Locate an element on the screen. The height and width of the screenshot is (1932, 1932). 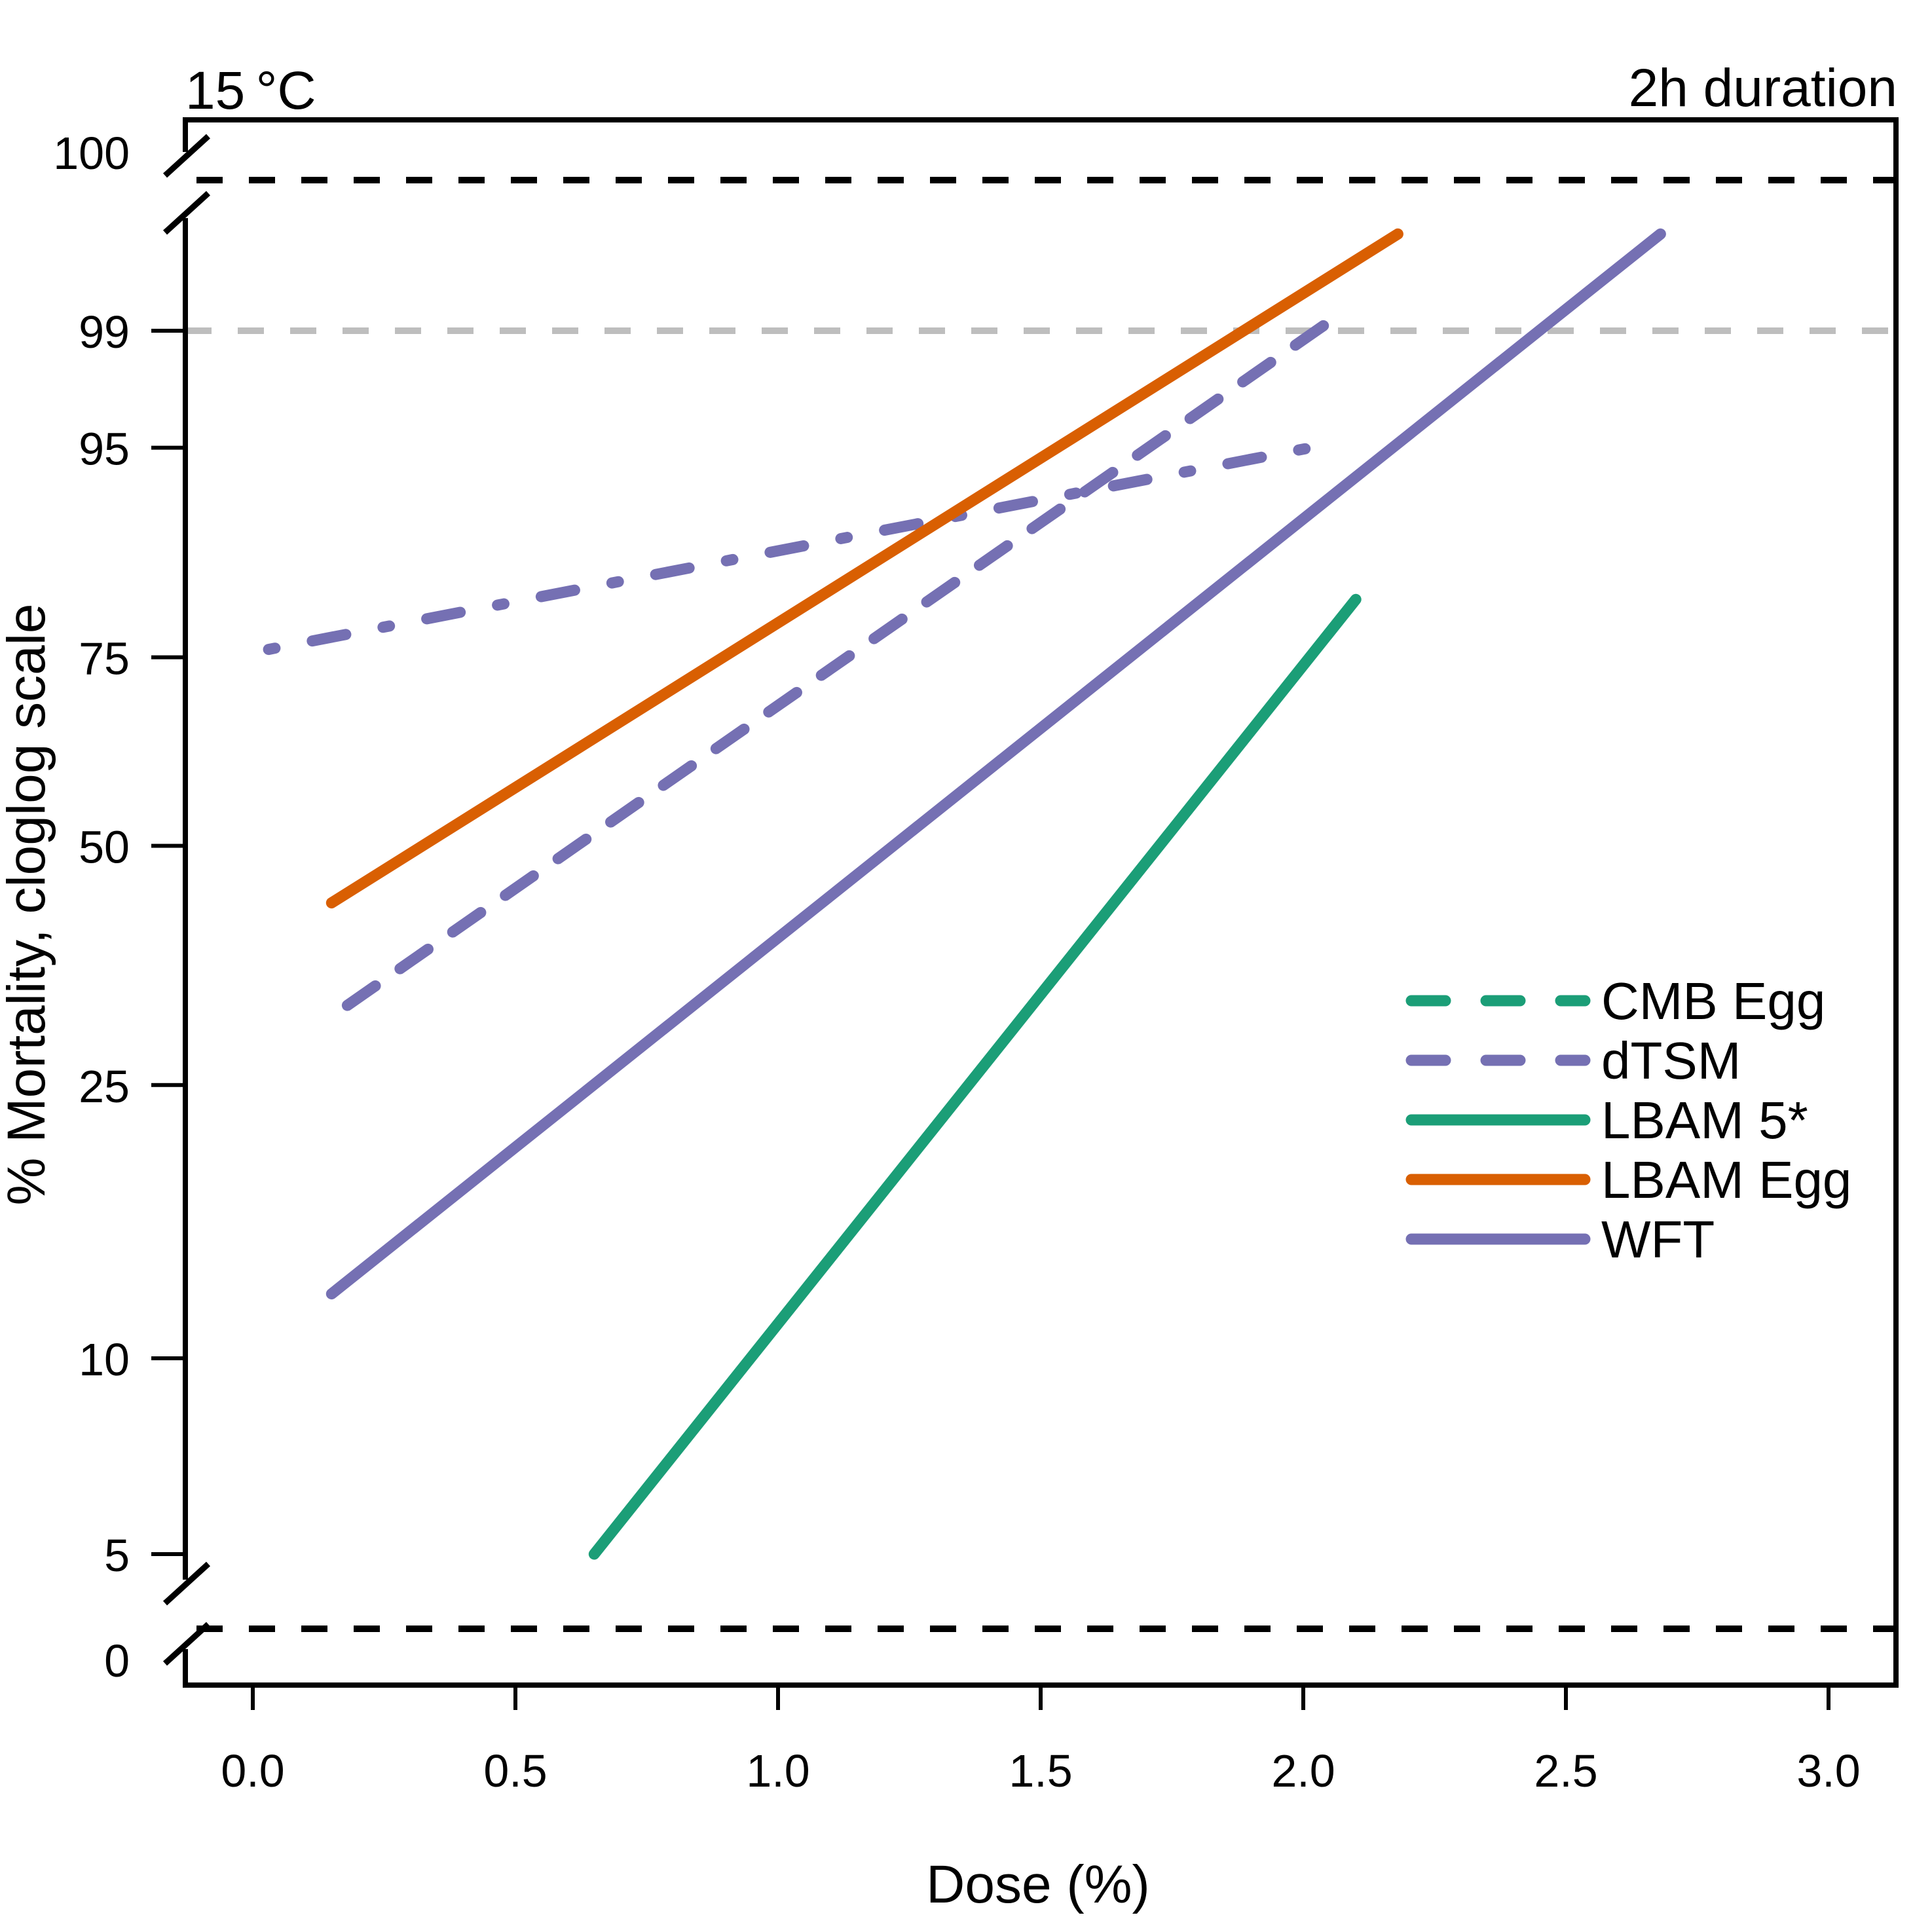
axis-break-mark-0a is located at coordinates (186, 156).